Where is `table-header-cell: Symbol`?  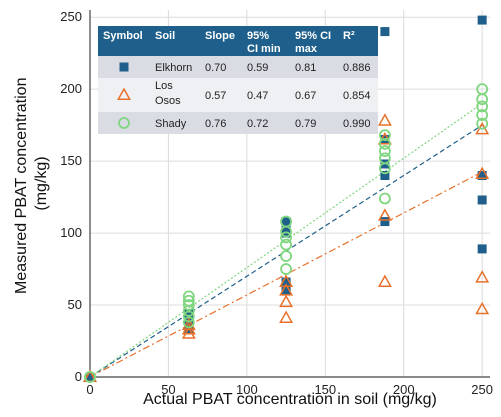
table-header-cell: Symbol is located at coordinates (123, 36).